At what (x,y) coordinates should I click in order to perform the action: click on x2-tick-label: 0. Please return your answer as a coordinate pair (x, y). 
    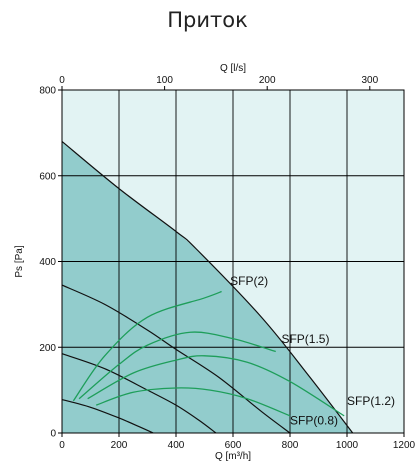
    Looking at the image, I should click on (62, 80).